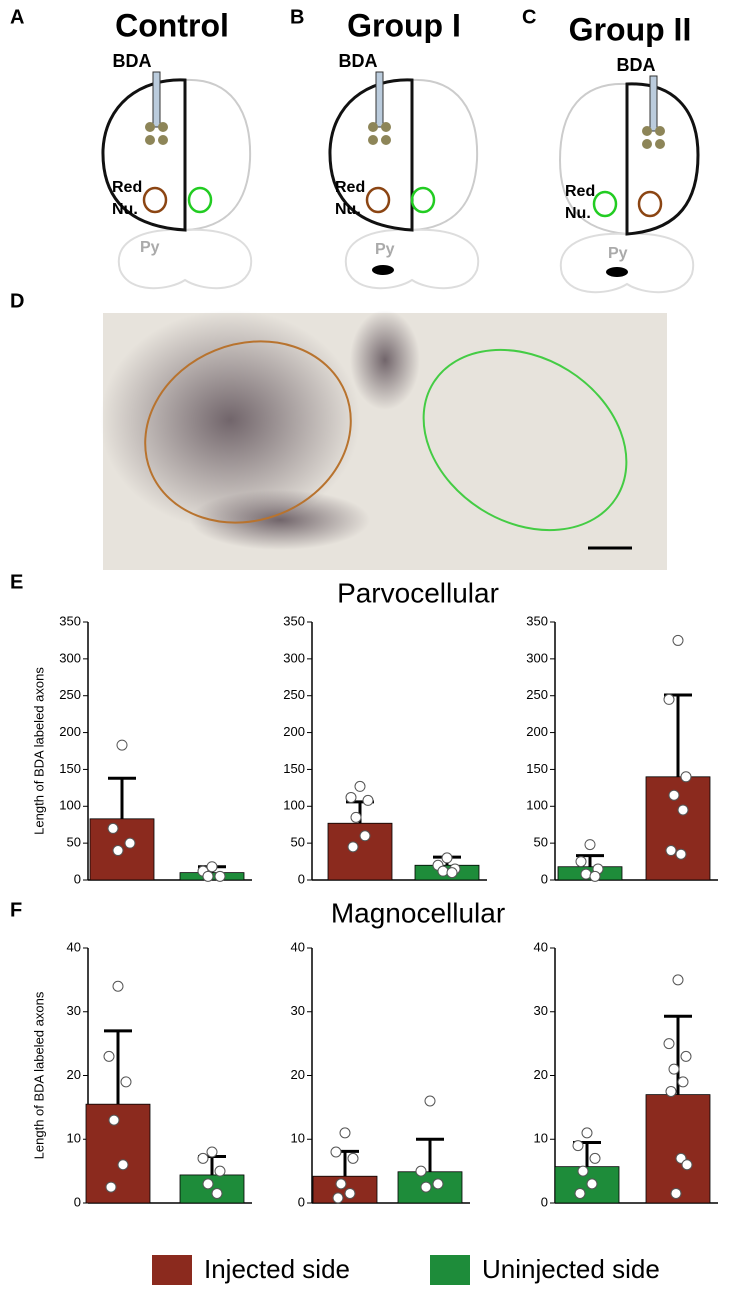 The height and width of the screenshot is (1300, 739). What do you see at coordinates (16, 582) in the screenshot?
I see `panel-letter: E` at bounding box center [16, 582].